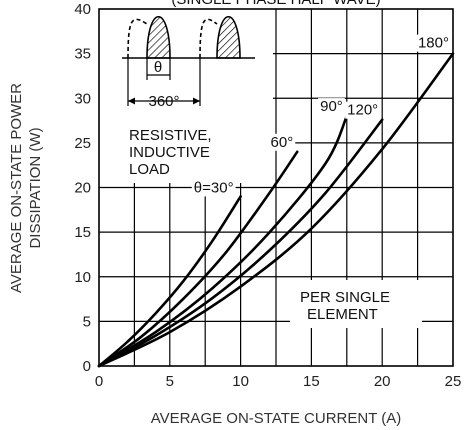  Describe the element at coordinates (276, 418) in the screenshot. I see `x-axis-title: AVERAGE ON-STATE CURRENT (A)` at that location.